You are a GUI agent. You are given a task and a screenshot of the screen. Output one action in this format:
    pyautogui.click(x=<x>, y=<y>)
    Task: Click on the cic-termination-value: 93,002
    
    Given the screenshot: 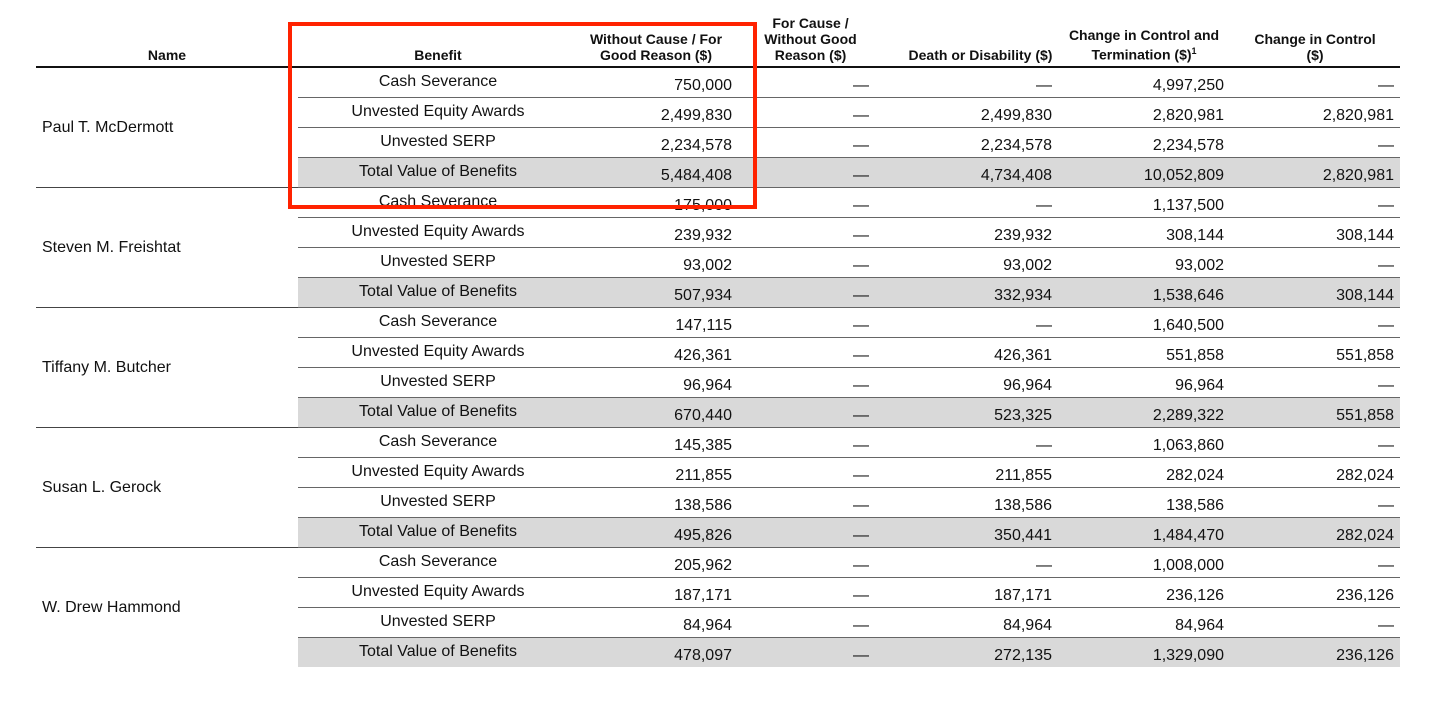 What is the action you would take?
    pyautogui.click(x=1144, y=262)
    